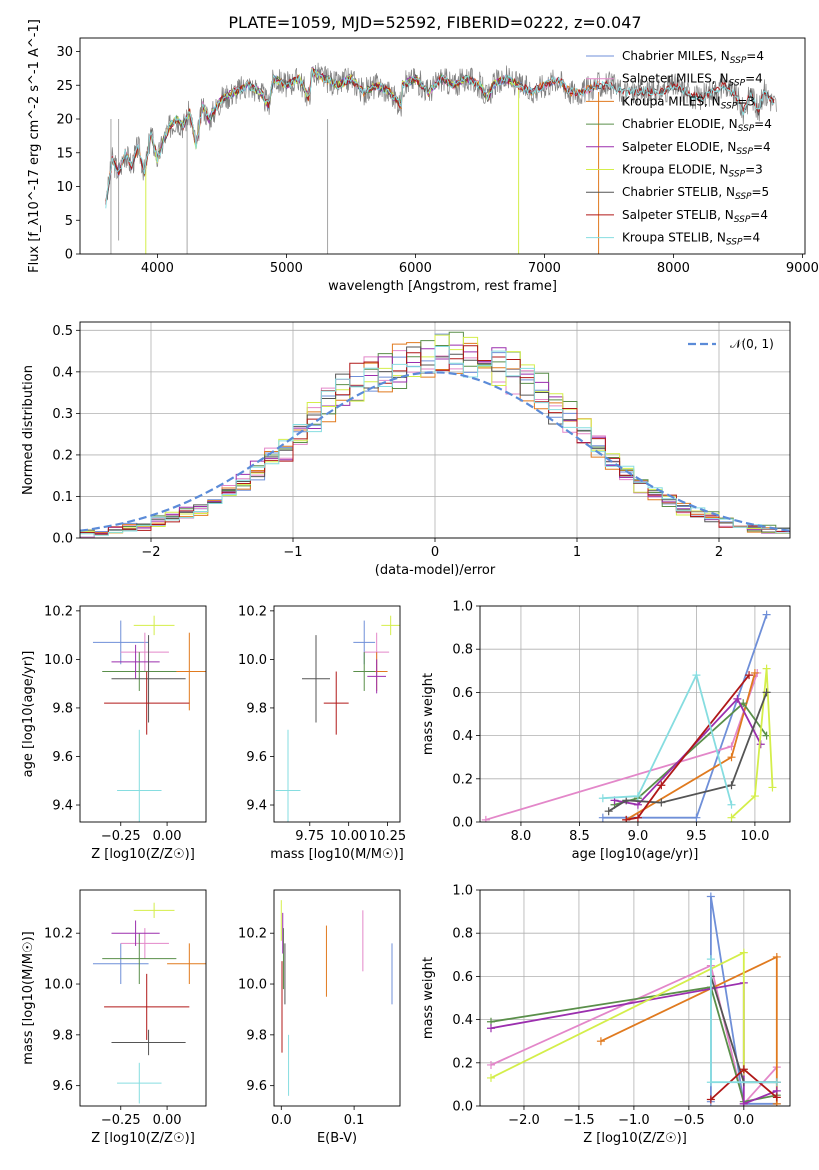 Image resolution: width=819 pixels, height=1170 pixels. Describe the element at coordinates (635, 854) in the screenshot. I see `x-axis-label: age [log10(age/yr)]` at that location.